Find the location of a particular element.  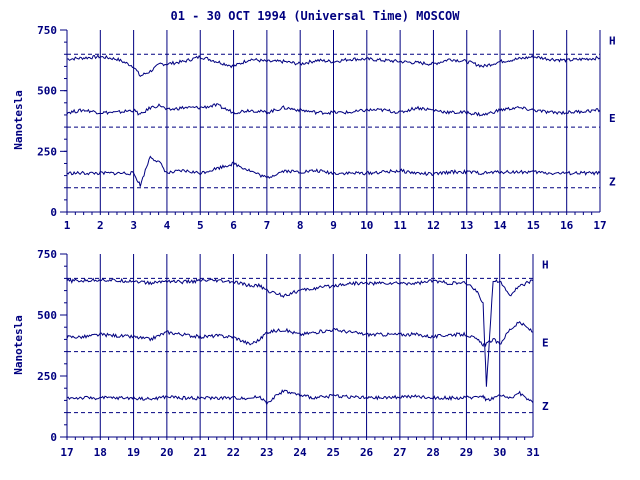

component-label-h-bottom: H is located at coordinates (545, 265).